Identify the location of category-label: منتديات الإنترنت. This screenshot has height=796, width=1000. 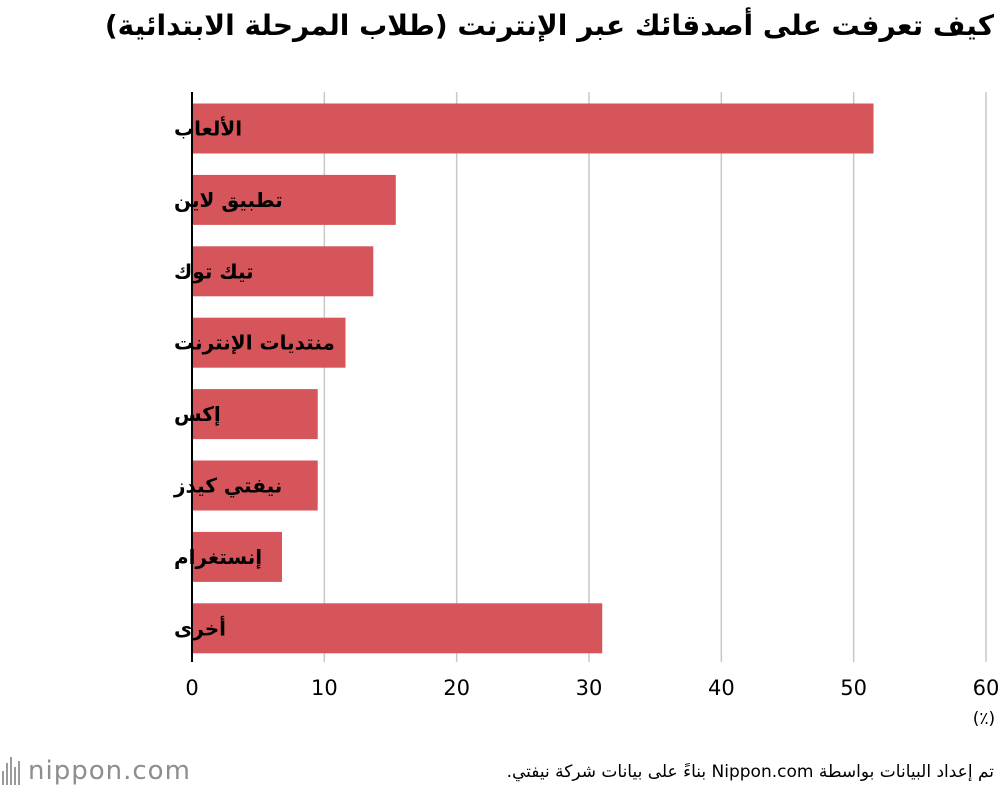
(254, 343).